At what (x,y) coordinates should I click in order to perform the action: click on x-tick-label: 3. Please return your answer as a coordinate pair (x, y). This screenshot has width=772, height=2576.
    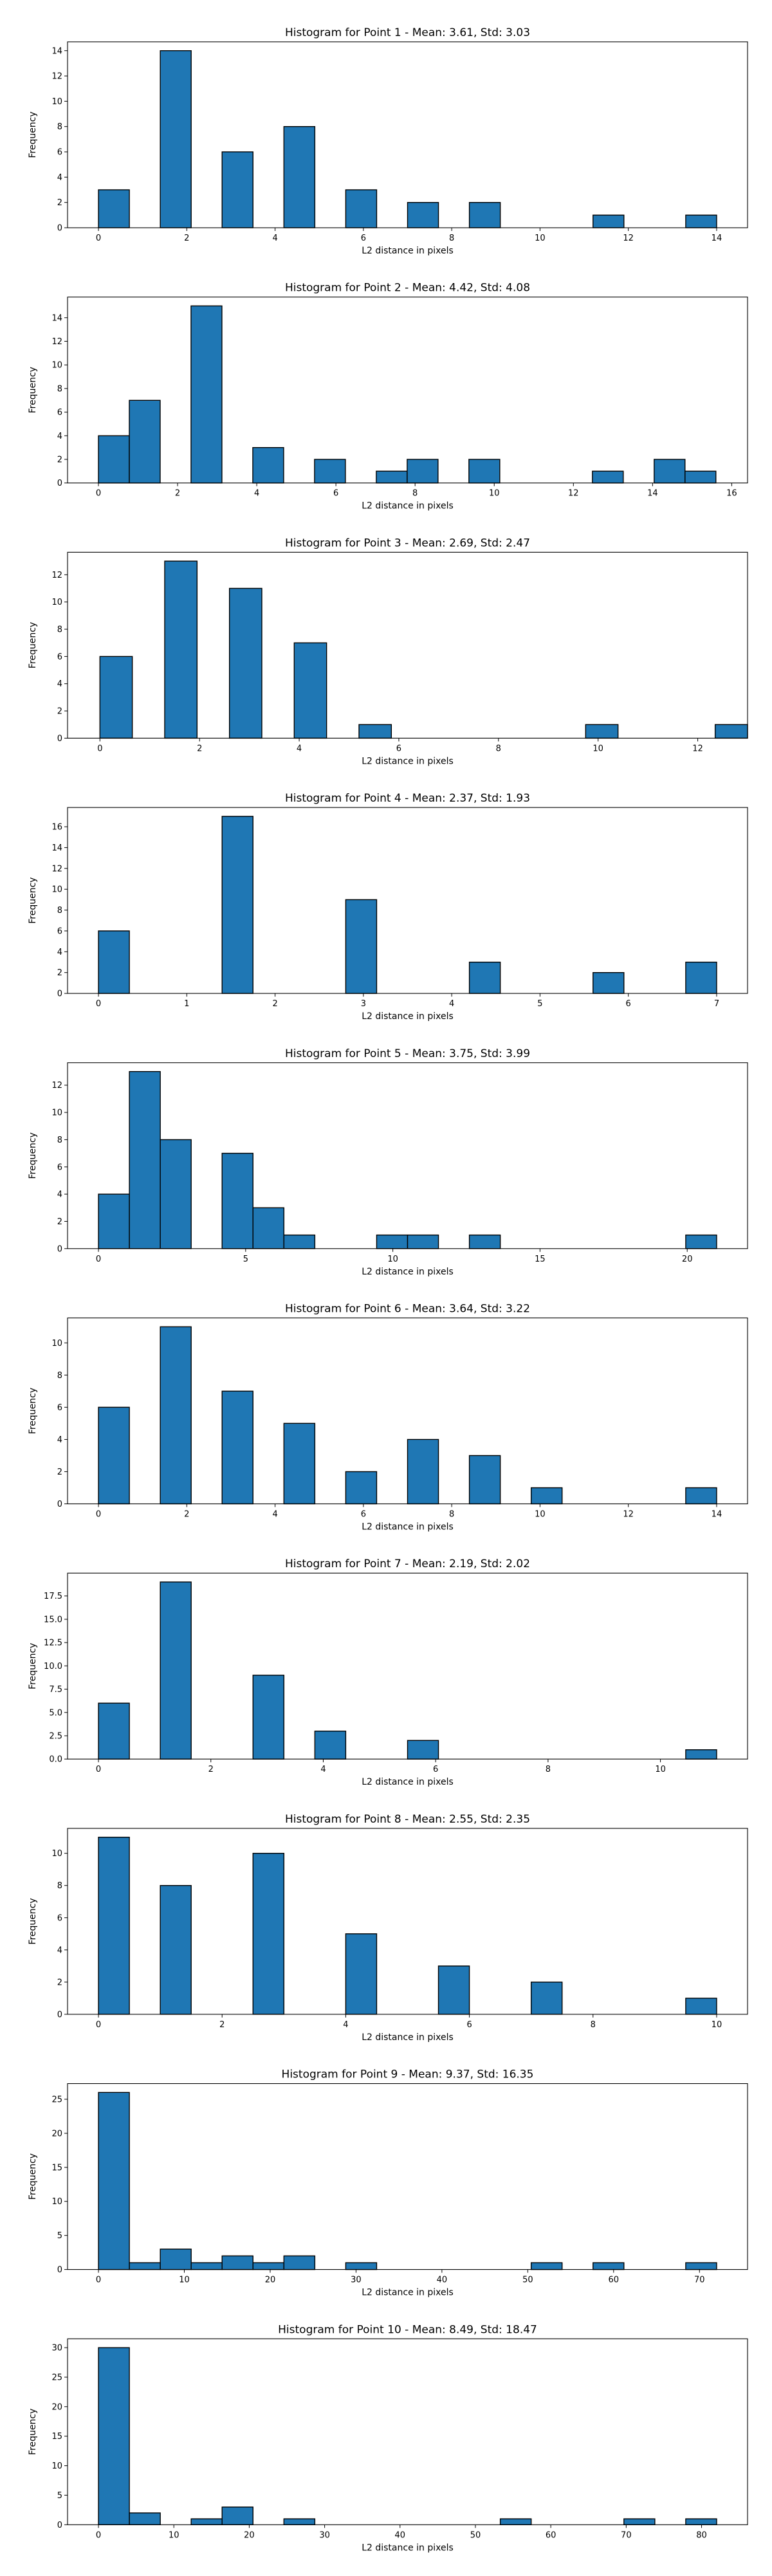
    Looking at the image, I should click on (363, 1004).